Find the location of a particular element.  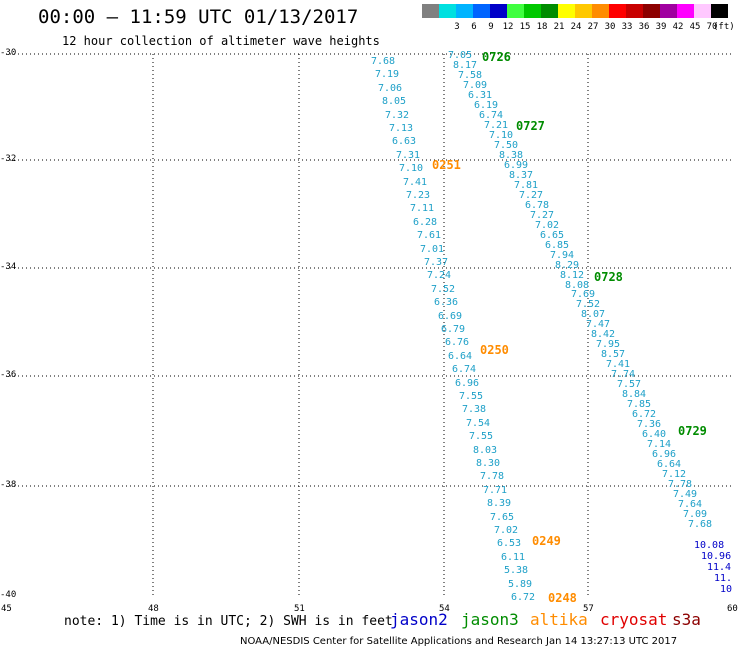

scale-label: 12 is located at coordinates (508, 27).